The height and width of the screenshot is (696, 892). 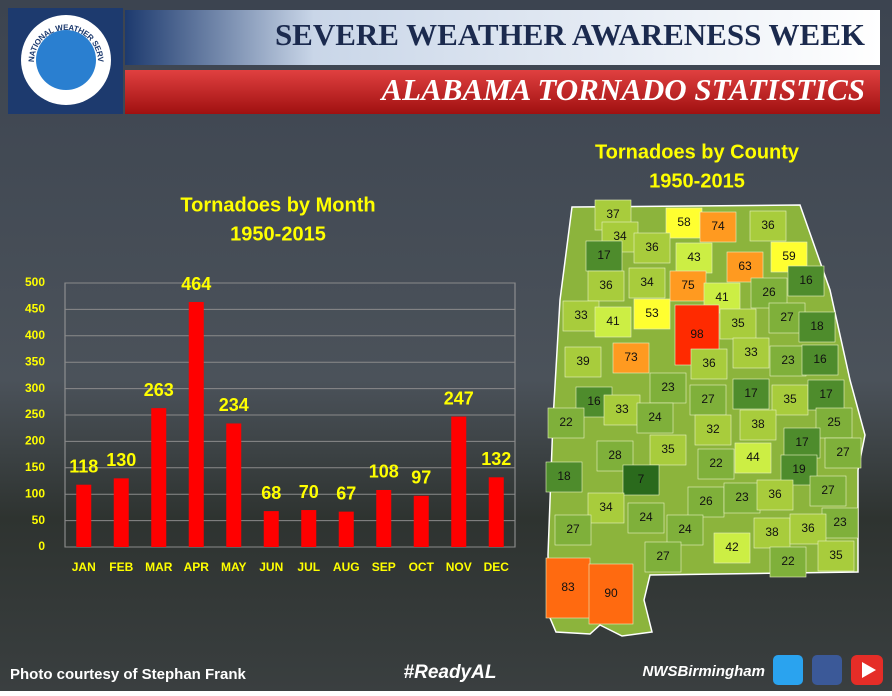 What do you see at coordinates (83, 466) in the screenshot?
I see `value-label: 118` at bounding box center [83, 466].